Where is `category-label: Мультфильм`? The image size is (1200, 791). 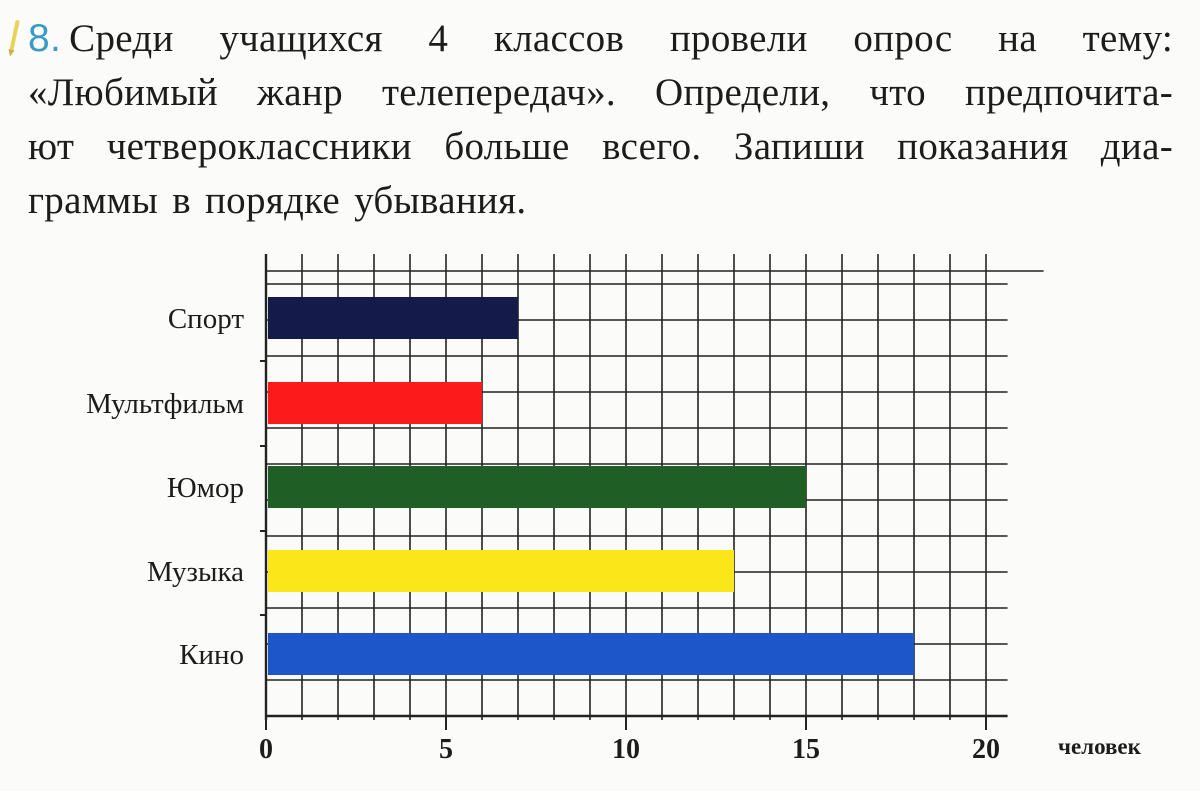
category-label: Мультфильм is located at coordinates (165, 404).